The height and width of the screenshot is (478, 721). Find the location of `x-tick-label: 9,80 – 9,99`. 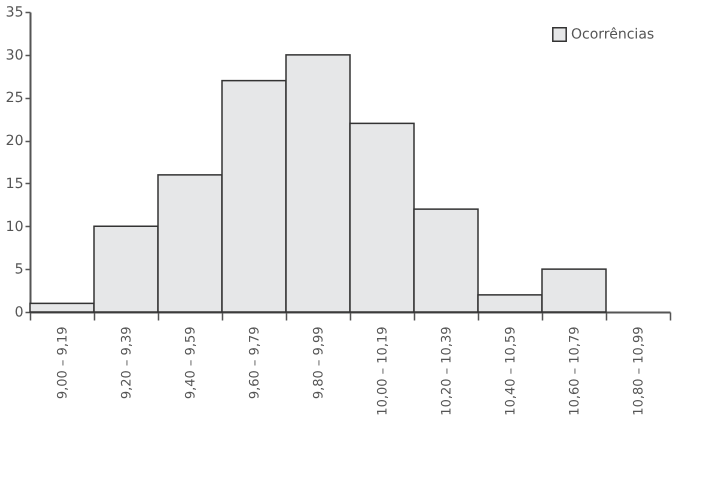

x-tick-label: 9,80 – 9,99 is located at coordinates (319, 363).